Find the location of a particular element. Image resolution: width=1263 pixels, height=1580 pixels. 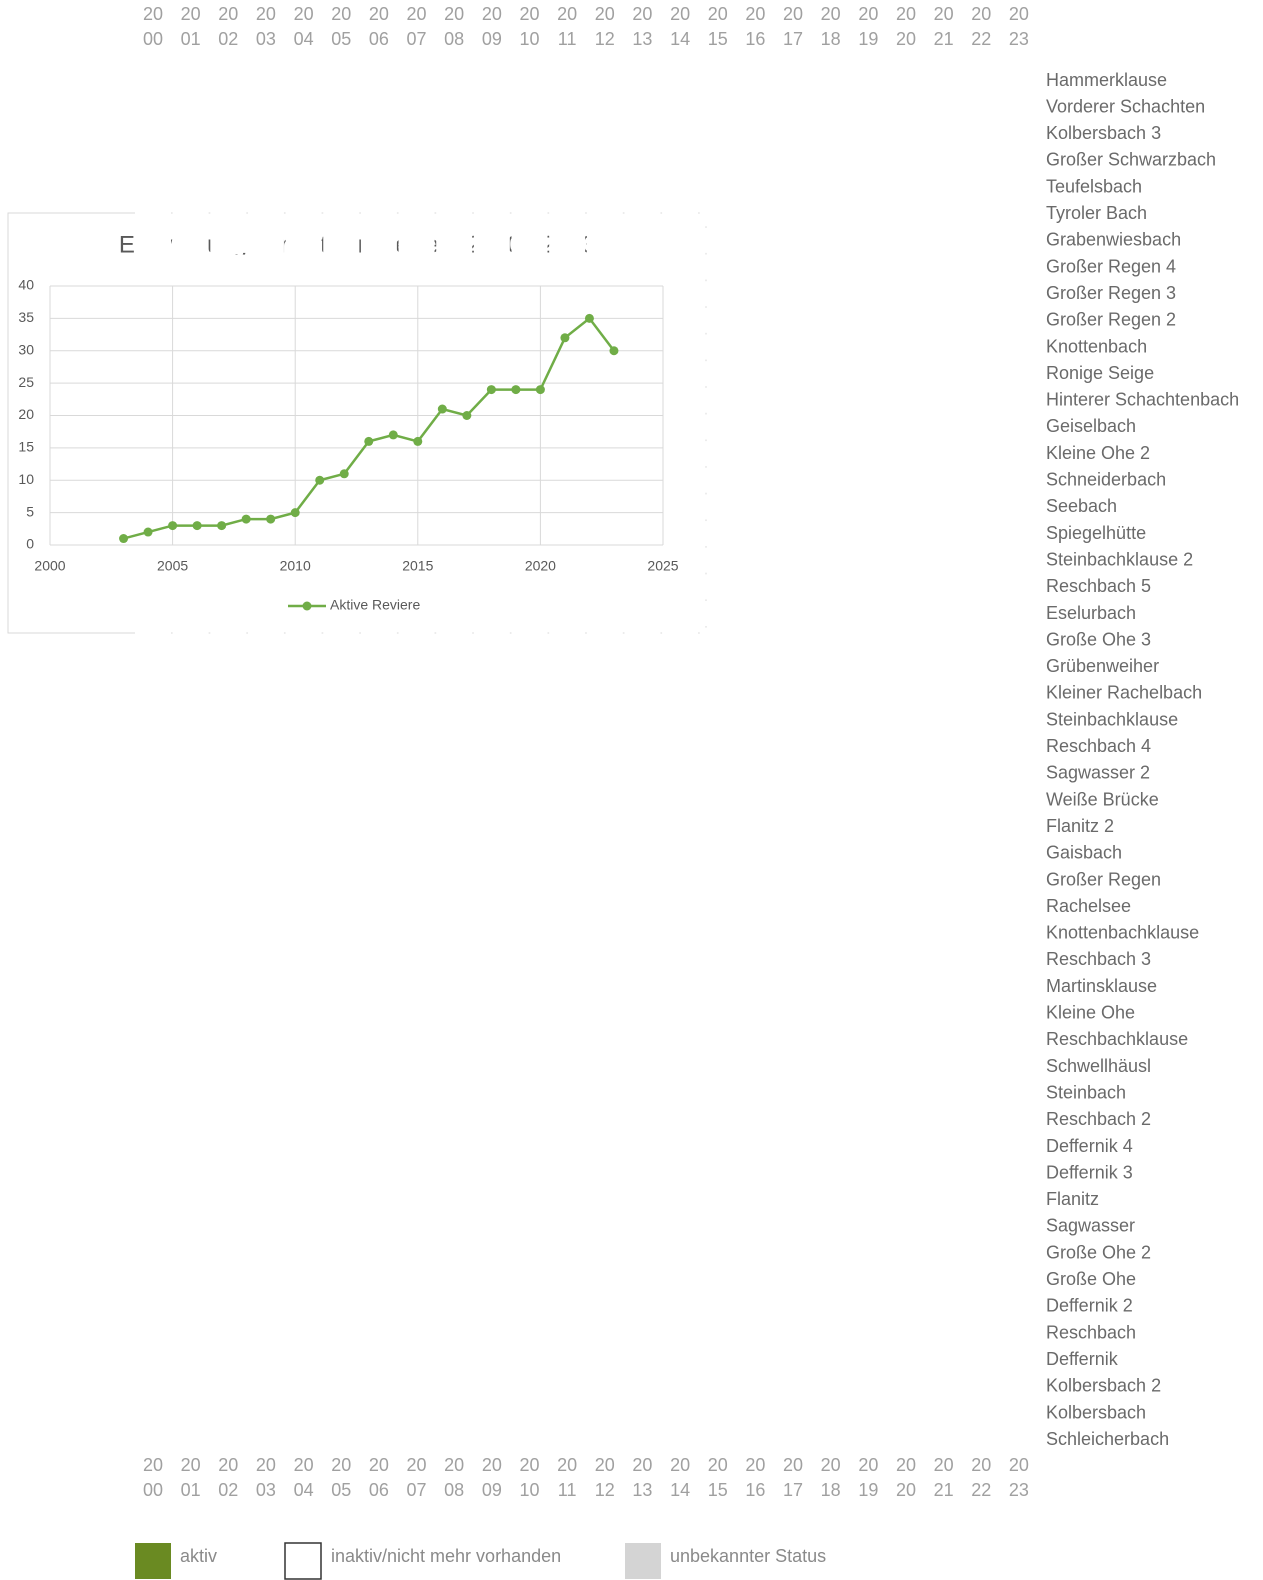

row-label: Tyroler Bach is located at coordinates (1096, 213).